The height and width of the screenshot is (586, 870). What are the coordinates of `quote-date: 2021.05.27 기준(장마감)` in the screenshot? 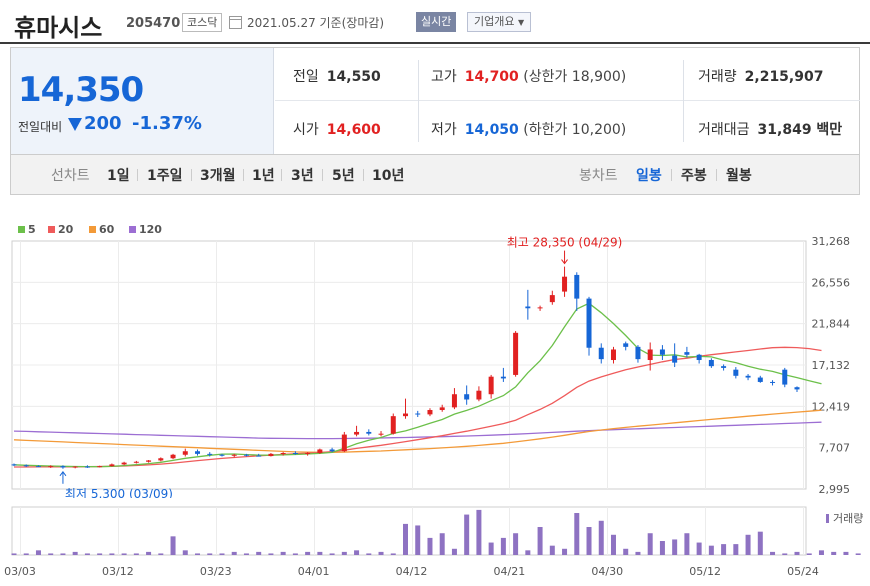 It's located at (316, 23).